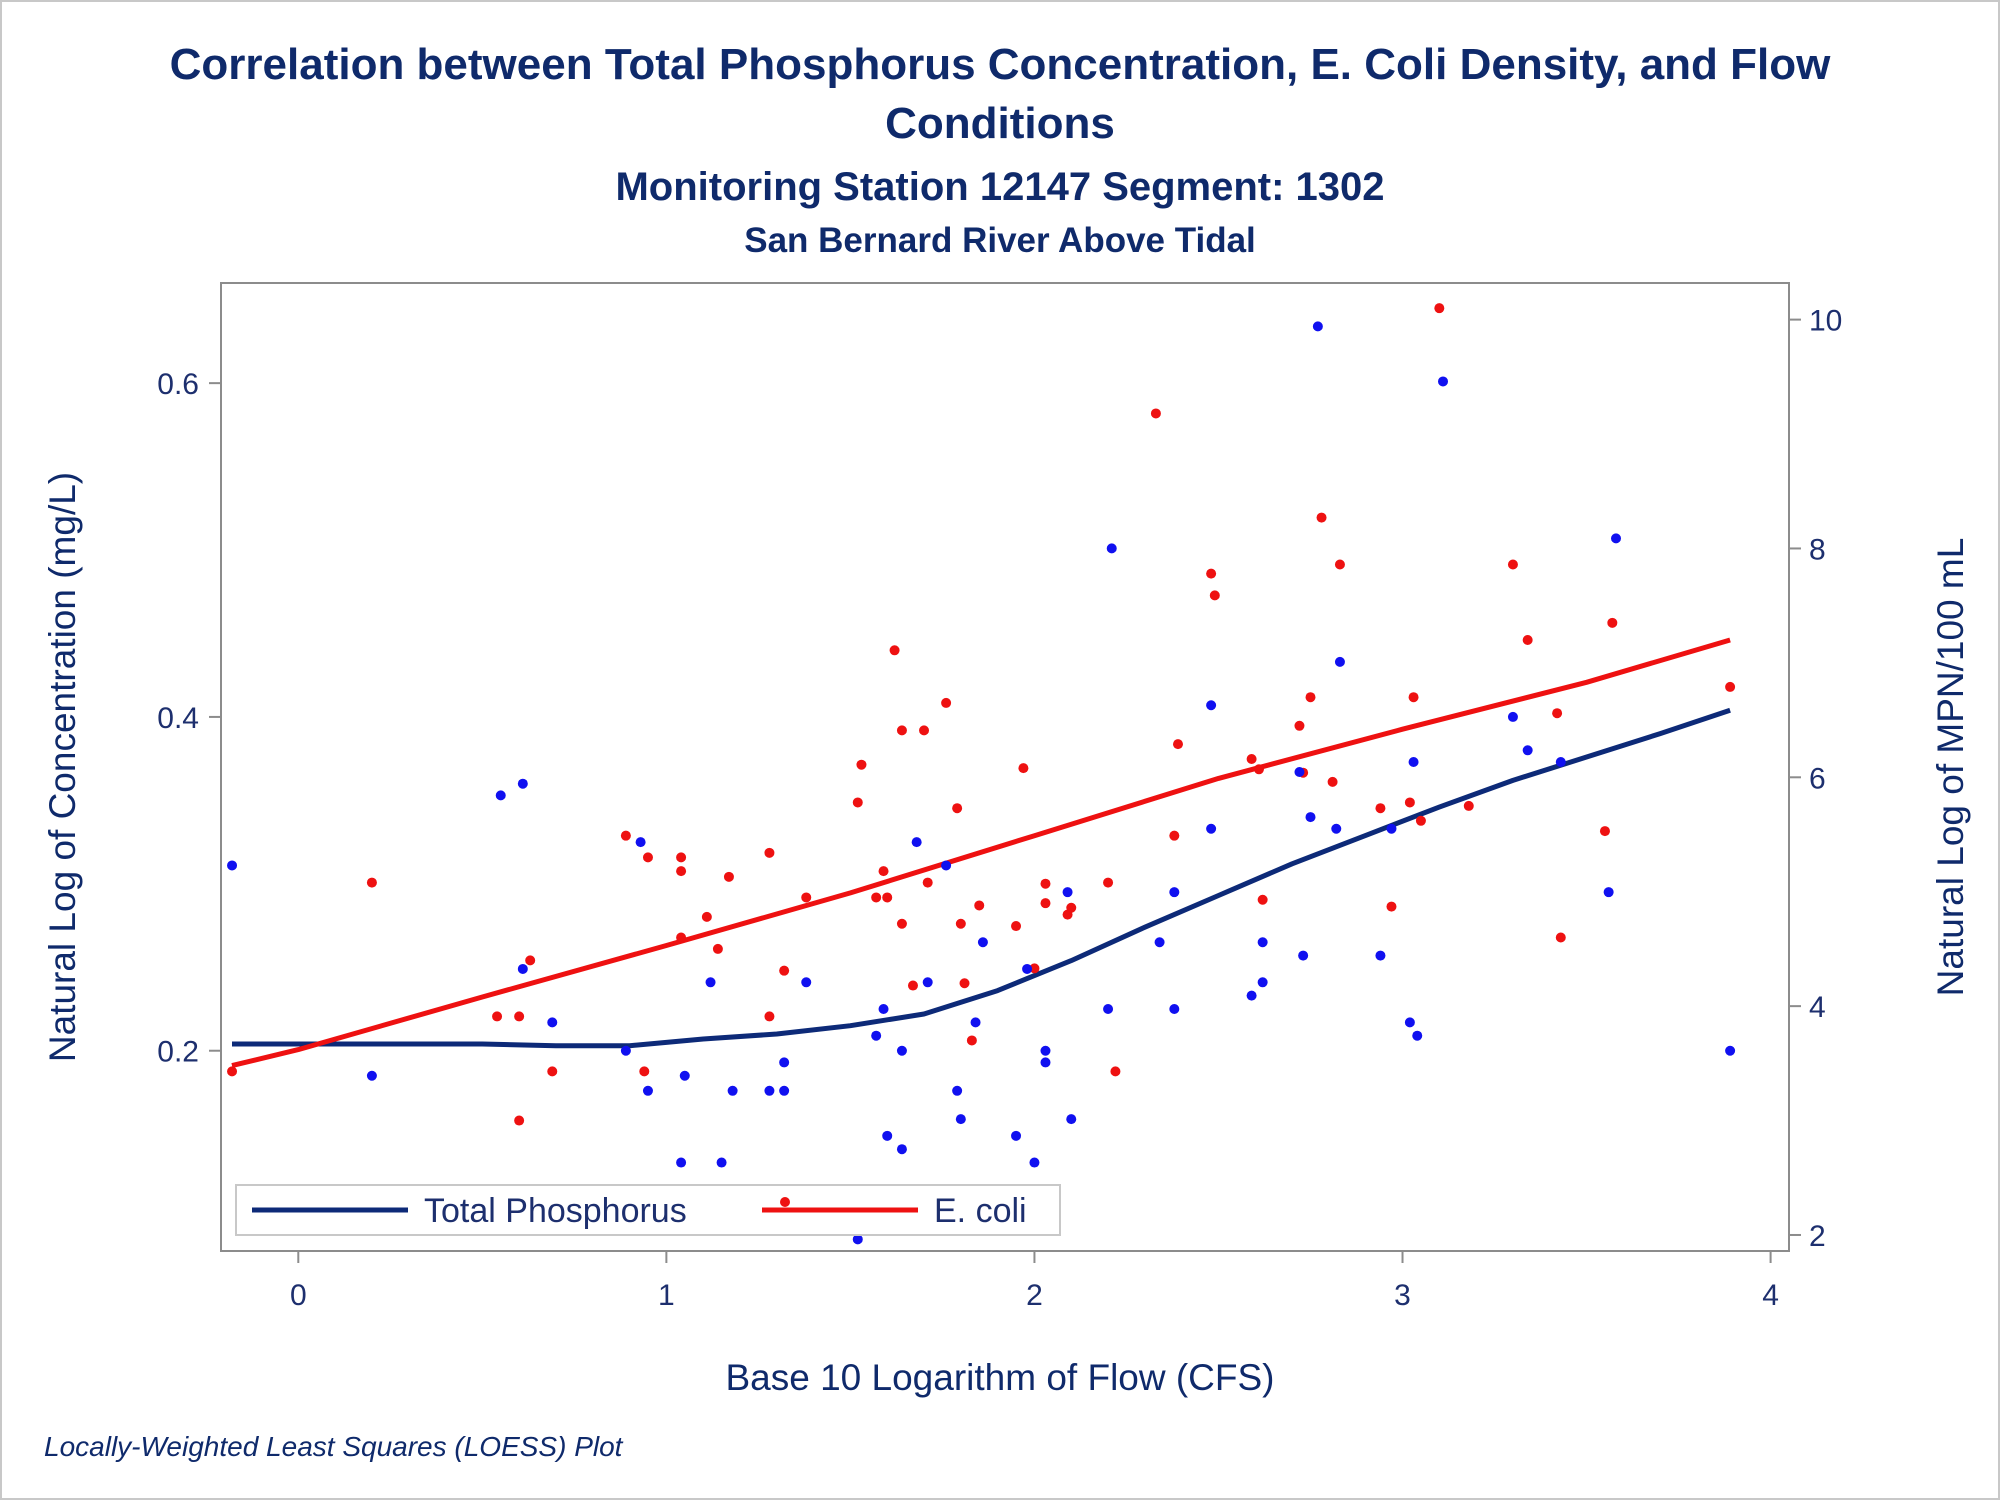 Image resolution: width=2000 pixels, height=1500 pixels. I want to click on chart-title-line2: Conditions, so click(1000, 123).